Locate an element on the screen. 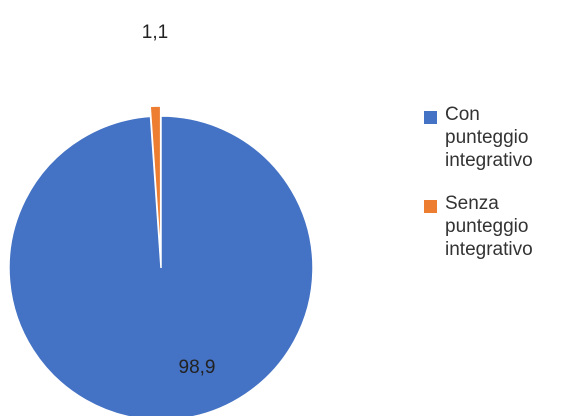 This screenshot has height=416, width=564. legend-item-senza-punteggio: Senza punteggio integrativo is located at coordinates (494, 226).